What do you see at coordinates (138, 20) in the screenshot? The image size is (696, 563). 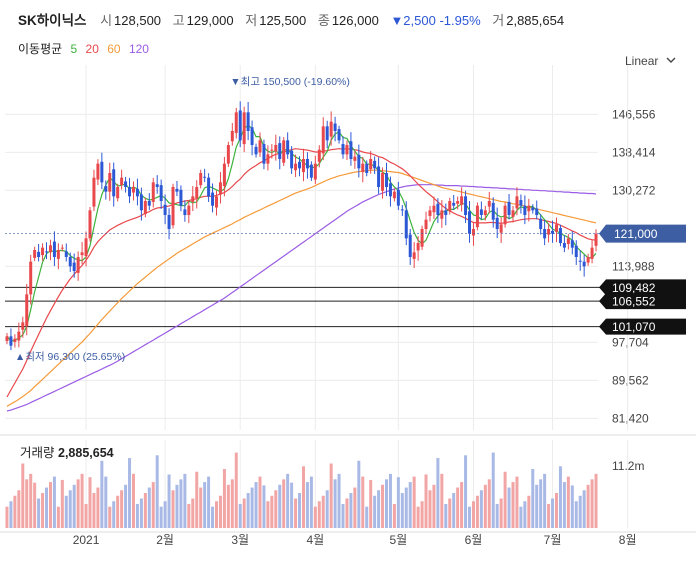 I see `open-price: 128,500` at bounding box center [138, 20].